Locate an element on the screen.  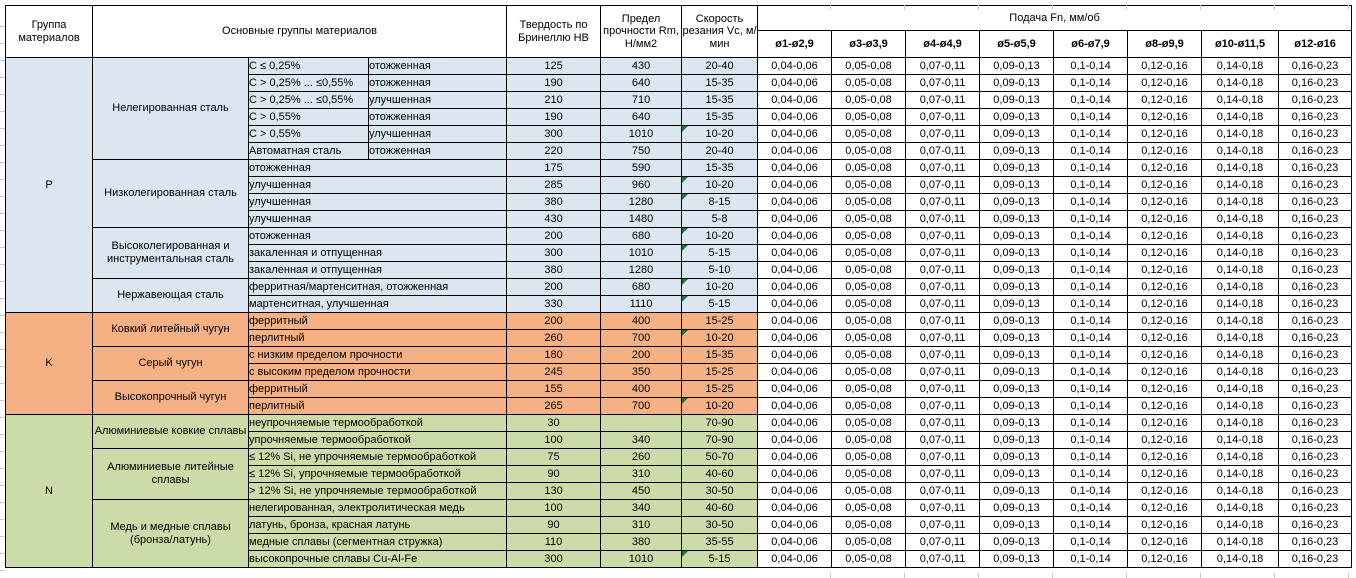
material-condition-cell: улучшенная is located at coordinates (437, 100).